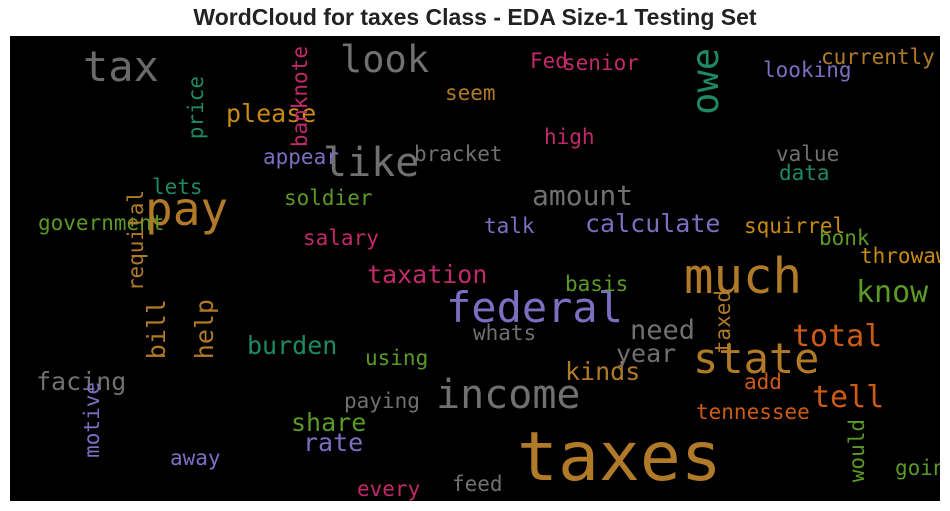  What do you see at coordinates (136, 241) in the screenshot?
I see `word-requital: requital` at bounding box center [136, 241].